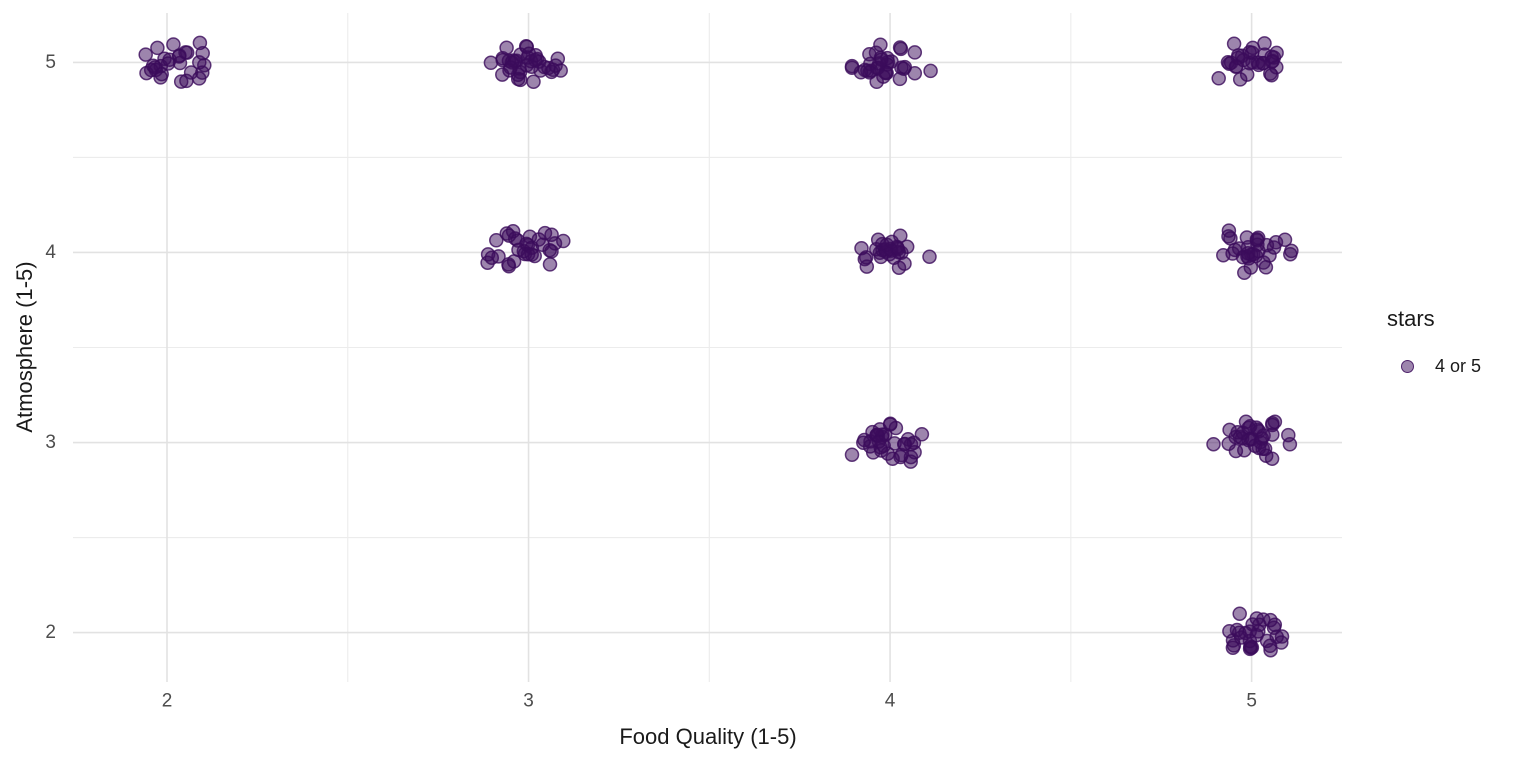 The image size is (1536, 768). Describe the element at coordinates (1251, 701) in the screenshot. I see `x-tick-label: 5` at that location.